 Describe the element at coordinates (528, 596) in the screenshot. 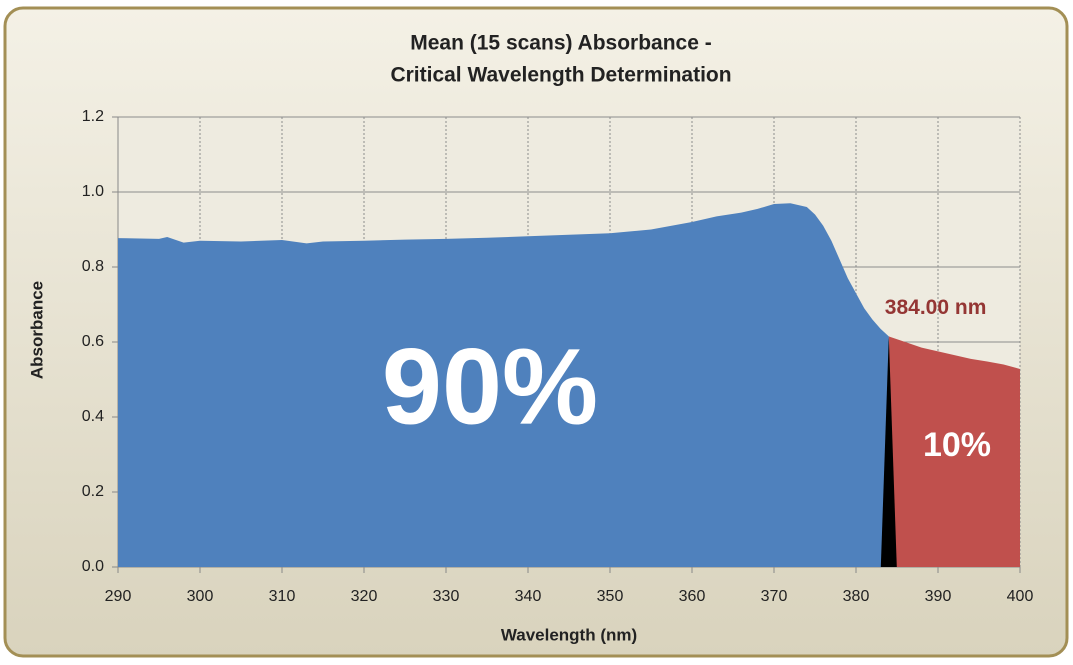

I see `x-tick-label: 340` at that location.